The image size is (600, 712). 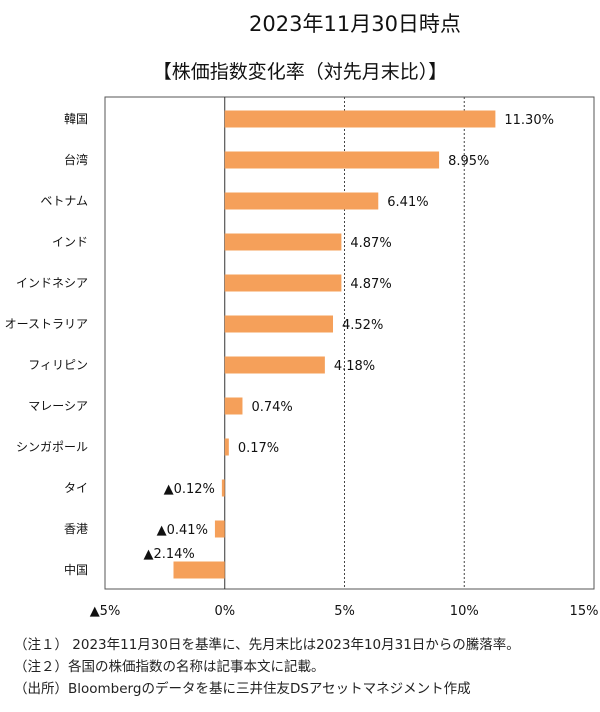 I want to click on note-2: （注２）各国の株価指数の名称は記事本文に記載。, so click(x=169, y=667).